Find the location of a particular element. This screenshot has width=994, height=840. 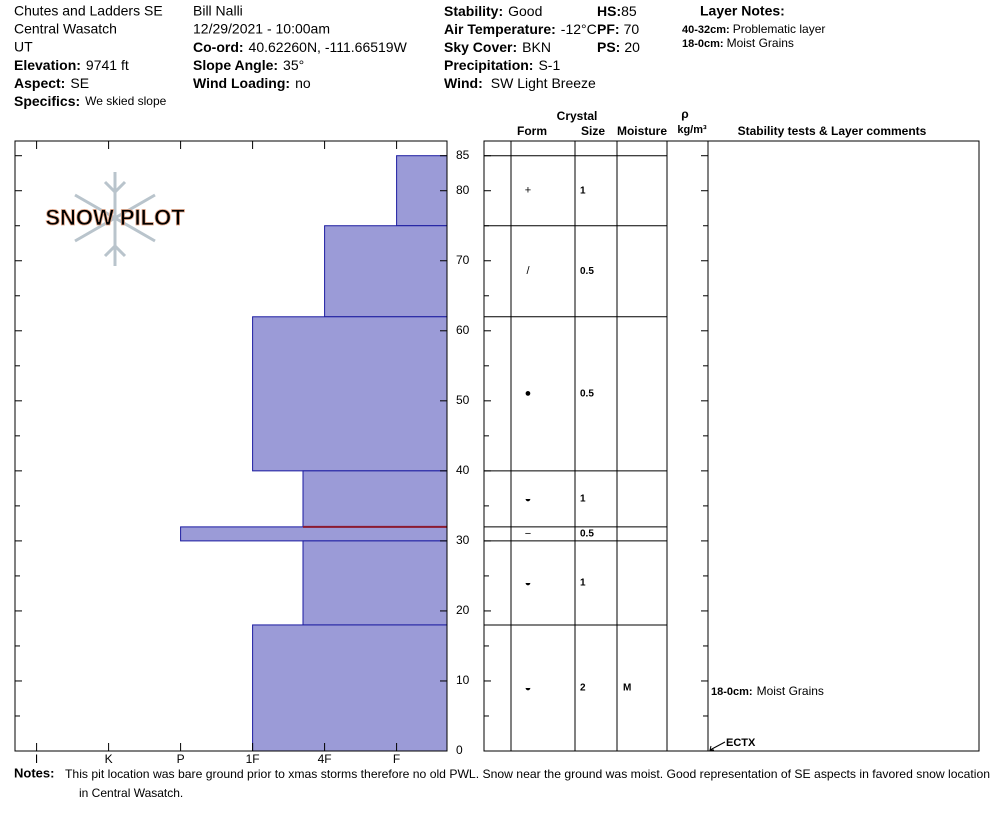

field: Co-ord: 40.62260N, -111.66519W is located at coordinates (300, 47).